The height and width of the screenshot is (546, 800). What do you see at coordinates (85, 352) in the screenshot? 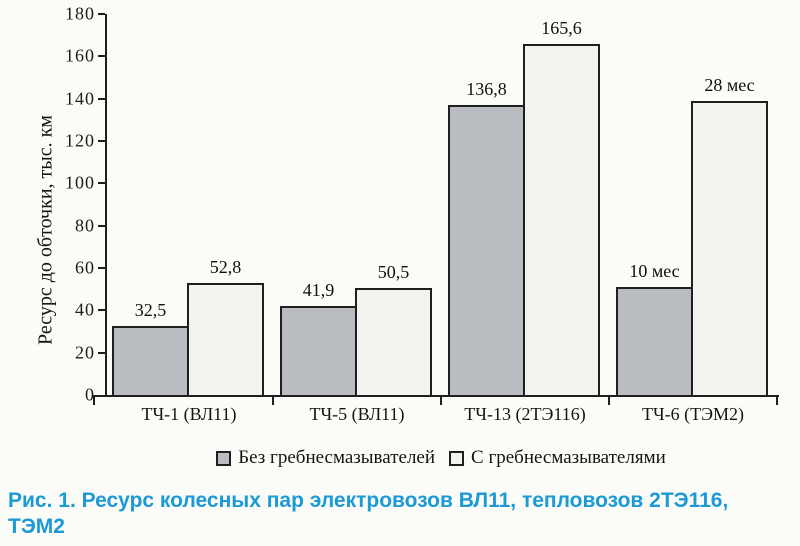
I see `y-tick-label: 20` at bounding box center [85, 352].